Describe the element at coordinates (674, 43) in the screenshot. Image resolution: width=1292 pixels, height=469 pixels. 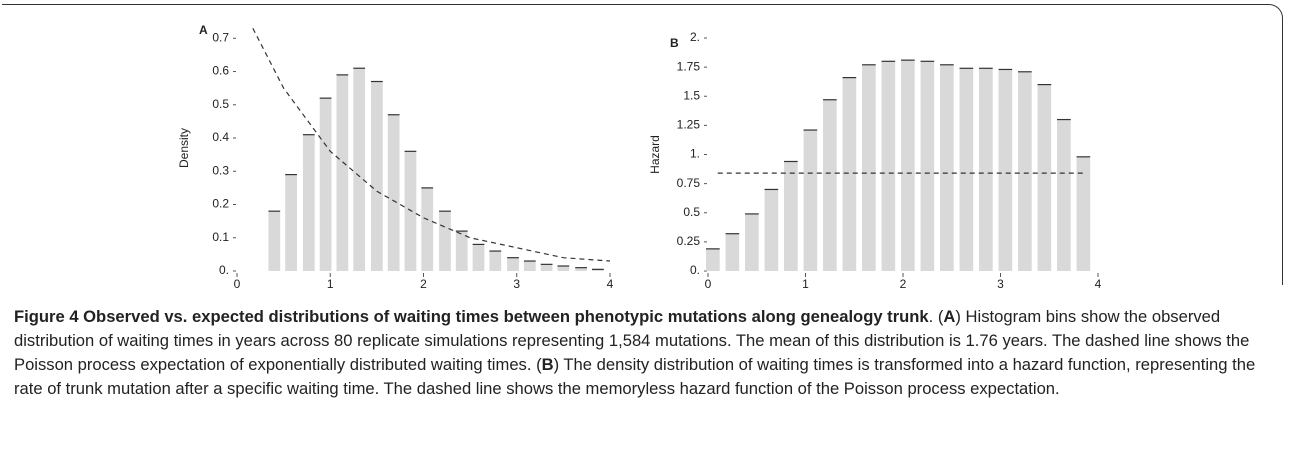
I see `panel-label: B` at that location.